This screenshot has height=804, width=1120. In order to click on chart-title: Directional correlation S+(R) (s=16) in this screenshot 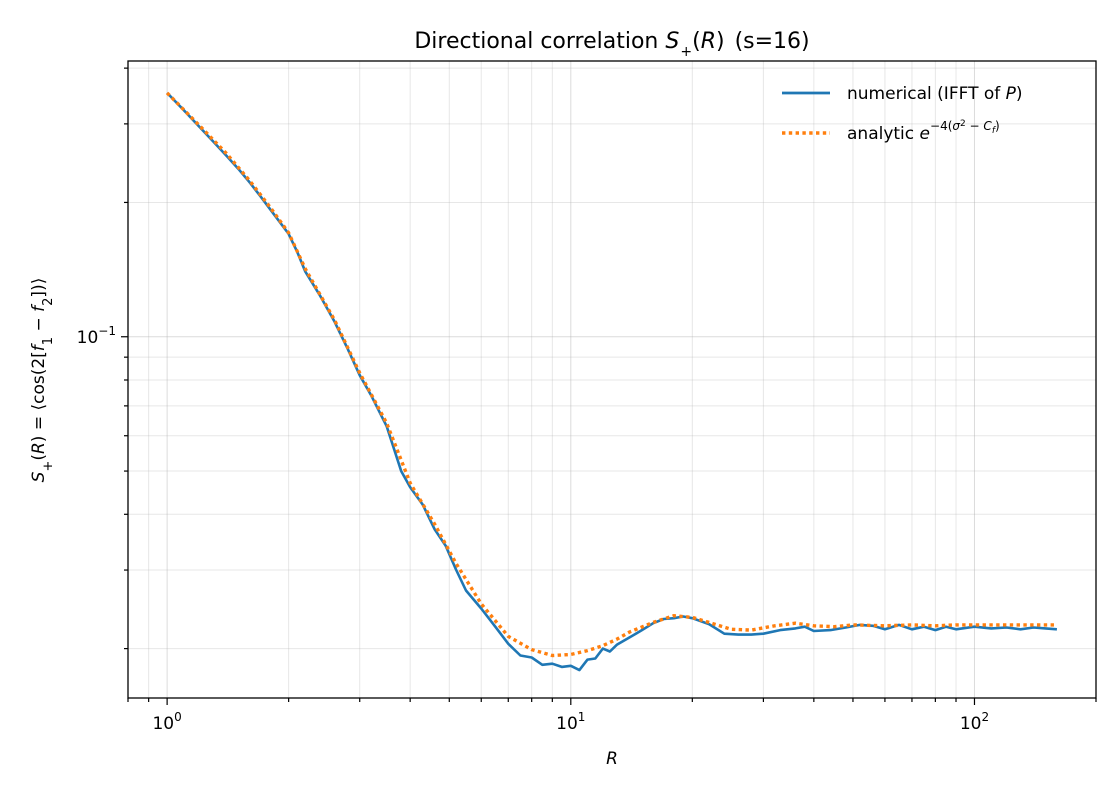, I will do `click(611, 44)`.